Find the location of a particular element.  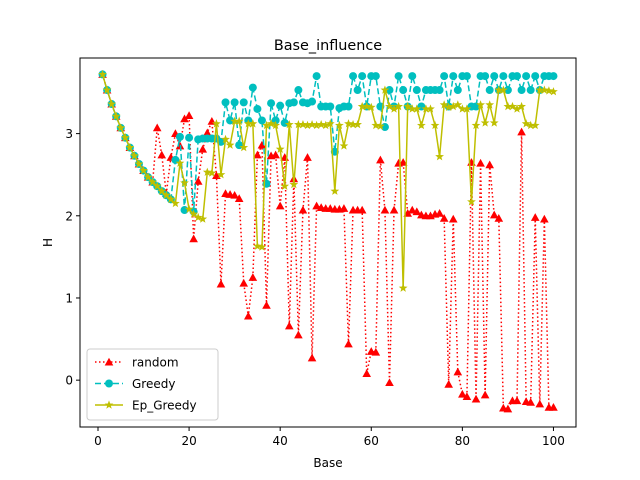

y-axis-label: H is located at coordinates (48, 242).